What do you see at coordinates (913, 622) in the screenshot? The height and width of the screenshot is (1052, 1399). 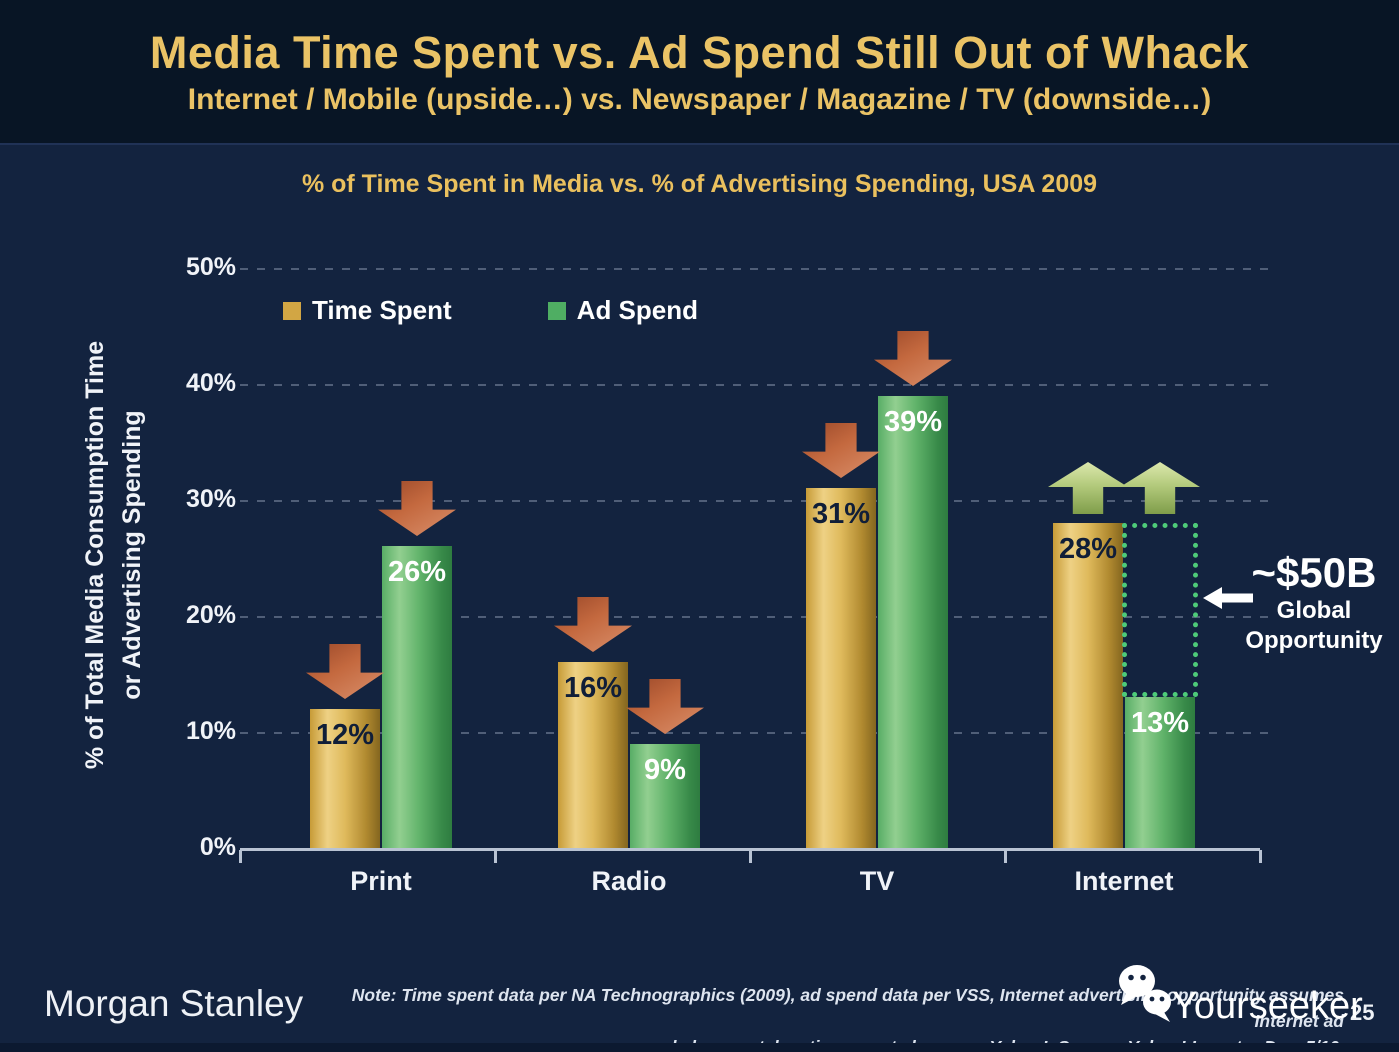 I see `bar-tv-ad-spend: 39%` at bounding box center [913, 622].